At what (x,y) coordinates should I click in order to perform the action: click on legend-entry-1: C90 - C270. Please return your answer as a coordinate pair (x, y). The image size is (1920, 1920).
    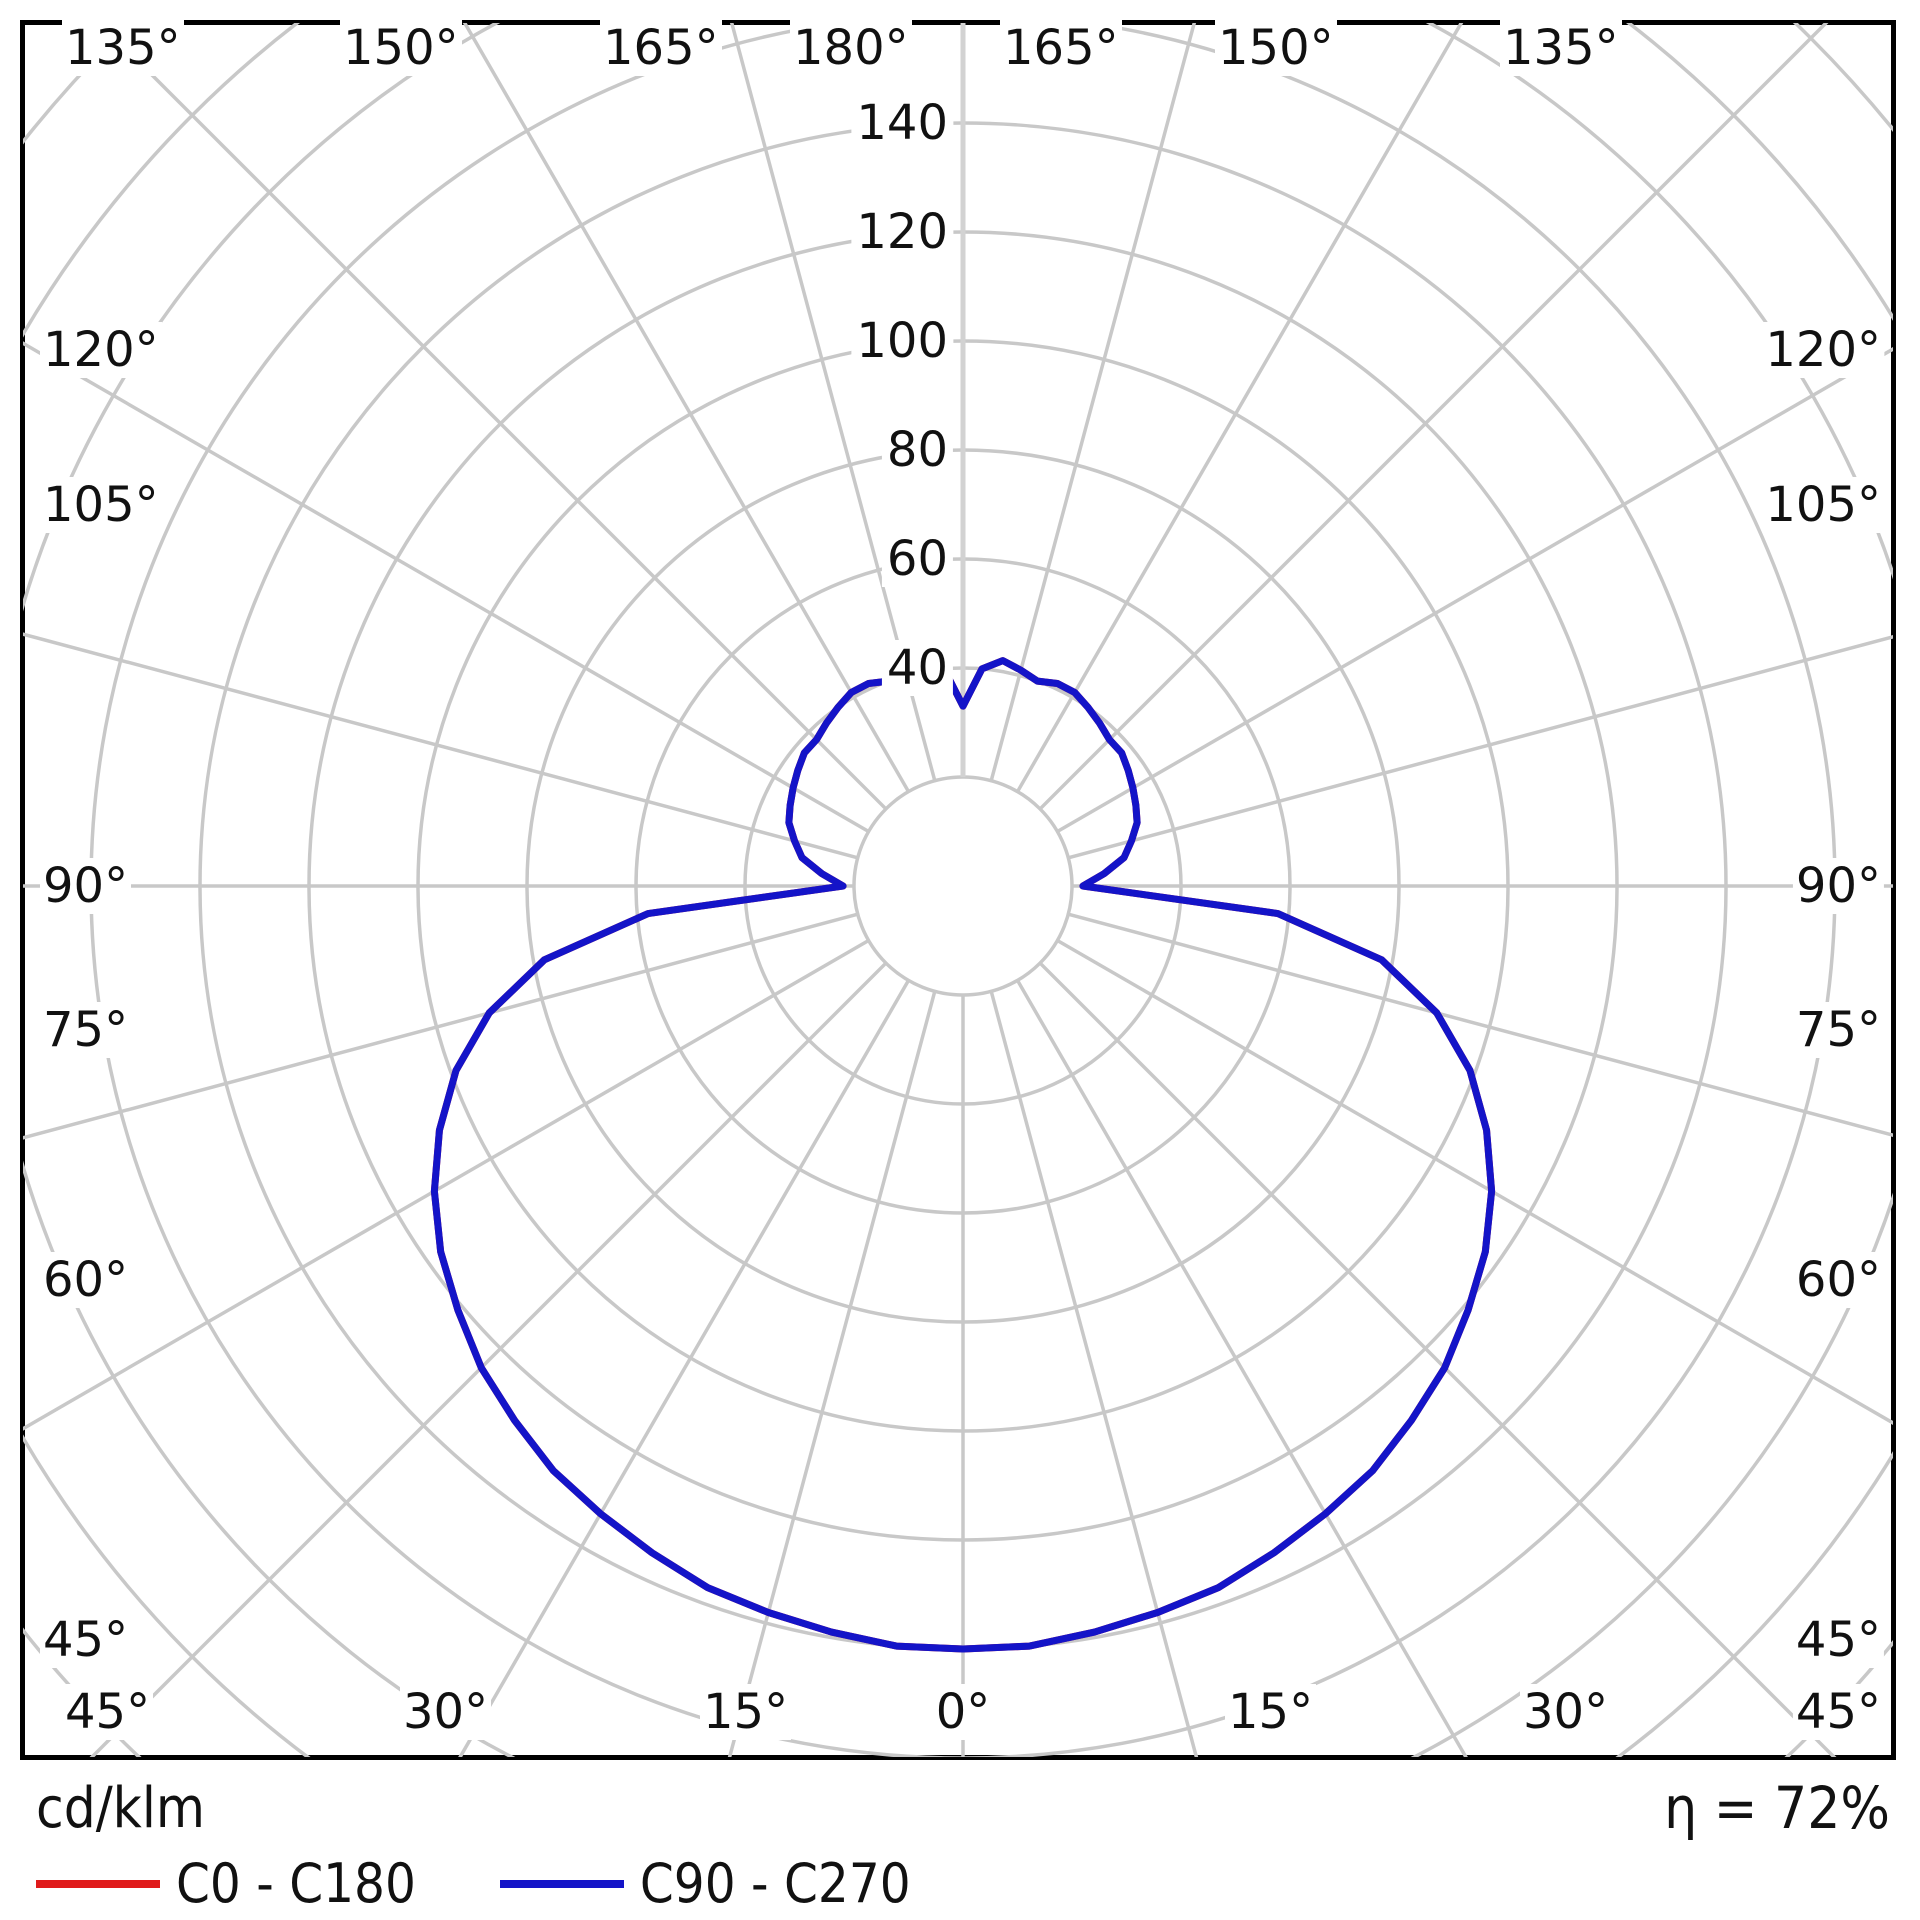
    Looking at the image, I should click on (705, 1883).